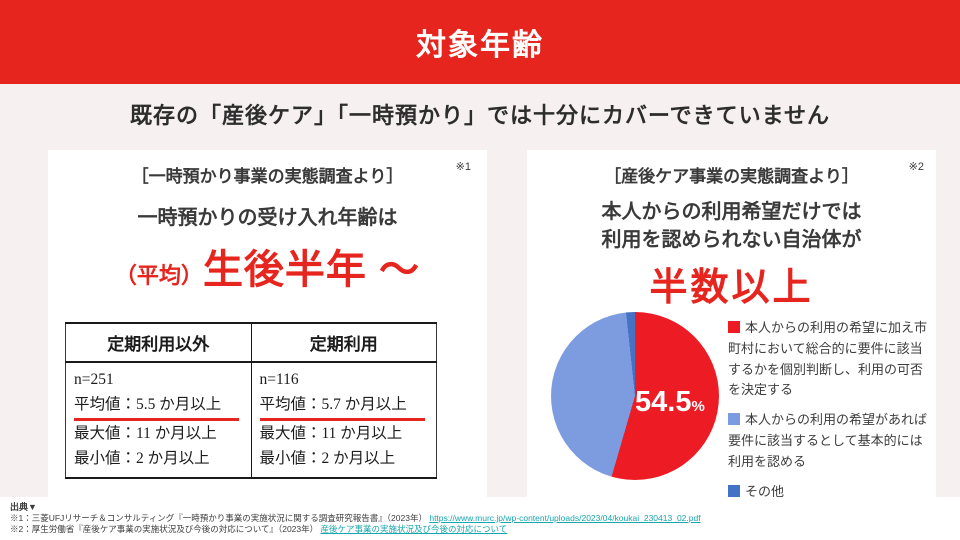 Image resolution: width=960 pixels, height=540 pixels. What do you see at coordinates (765, 491) in the screenshot?
I see `legend-text: その他` at bounding box center [765, 491].